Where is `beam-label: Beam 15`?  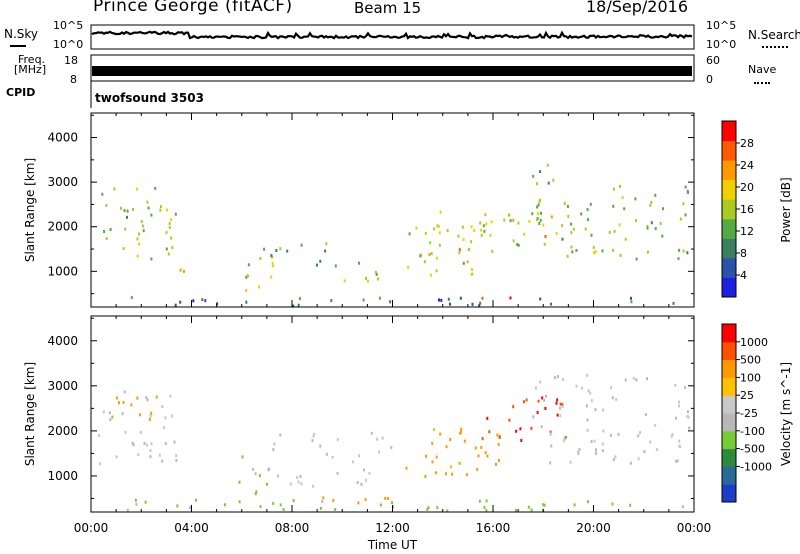 beam-label: Beam 15 is located at coordinates (388, 8).